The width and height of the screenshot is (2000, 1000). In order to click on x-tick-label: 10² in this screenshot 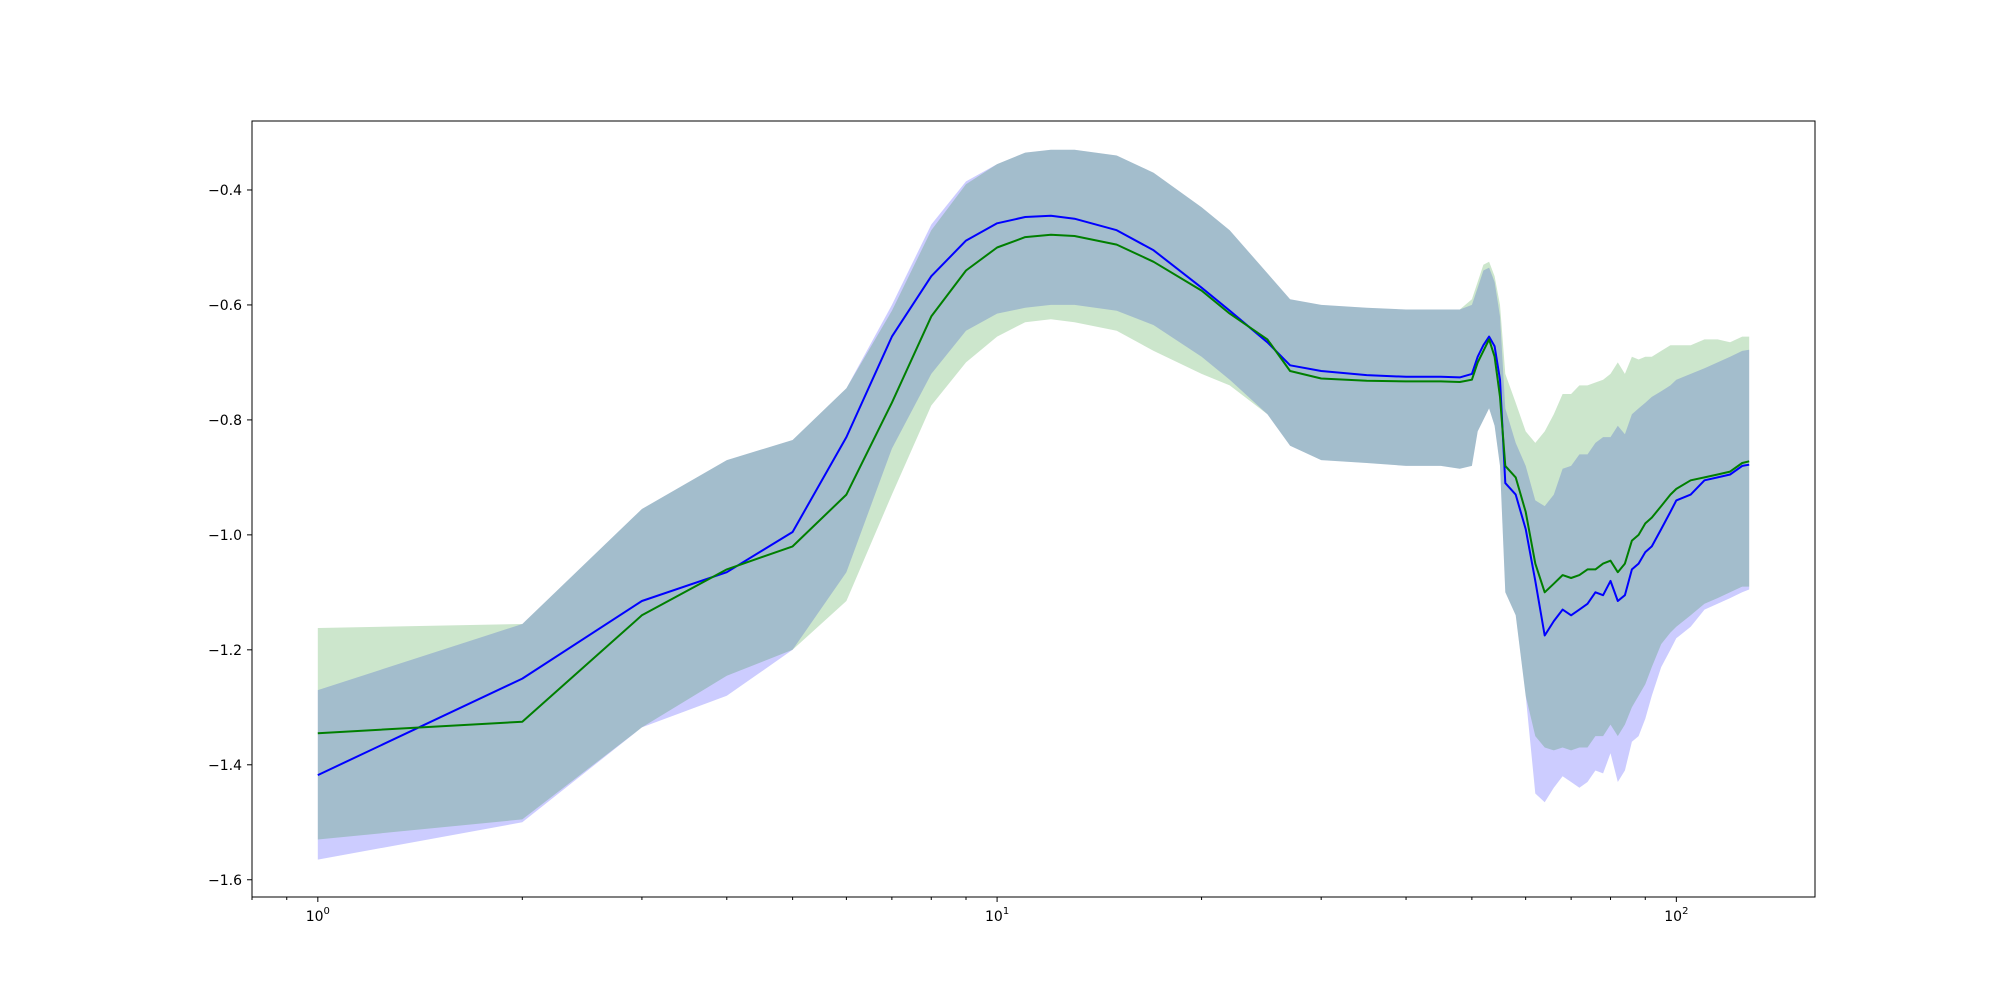, I will do `click(1676, 915)`.